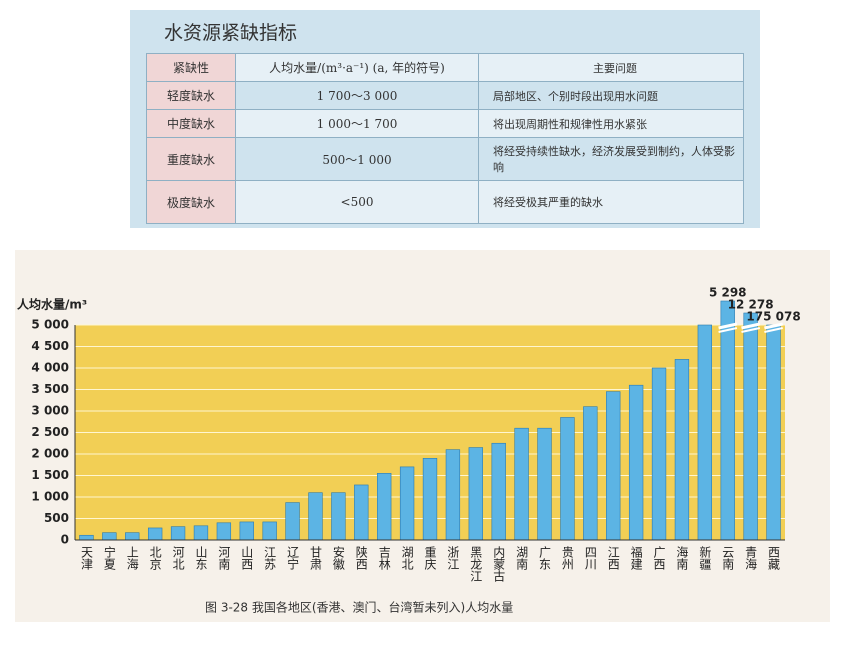 This screenshot has width=860, height=645. What do you see at coordinates (191, 123) in the screenshot?
I see `cell: 中度缺水` at bounding box center [191, 123].